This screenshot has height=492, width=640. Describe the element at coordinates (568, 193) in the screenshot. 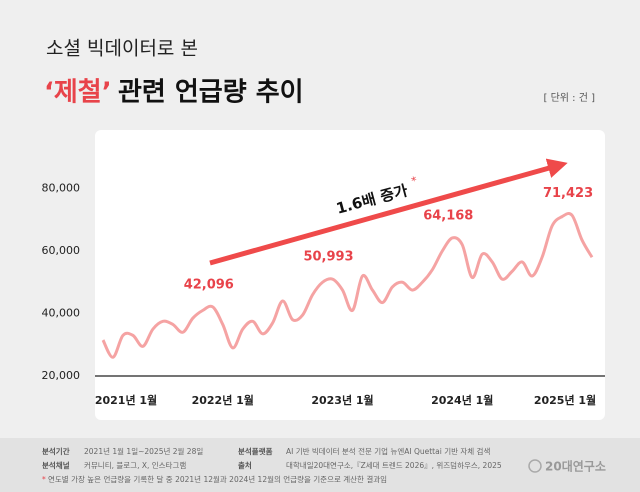

I see `value-label: 71,423` at that location.